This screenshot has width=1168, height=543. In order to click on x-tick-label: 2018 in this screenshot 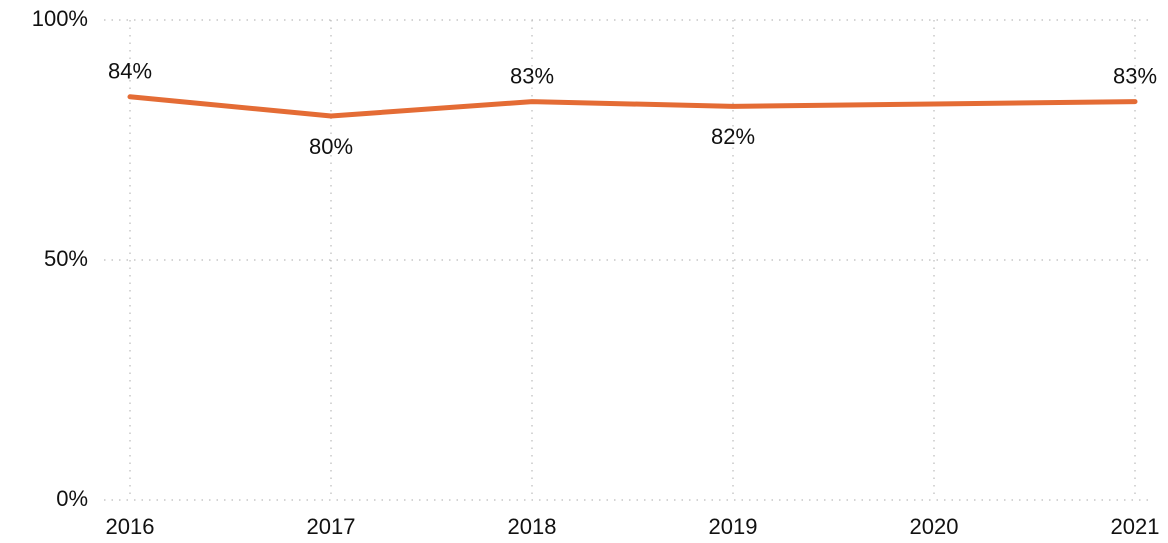, I will do `click(532, 526)`.